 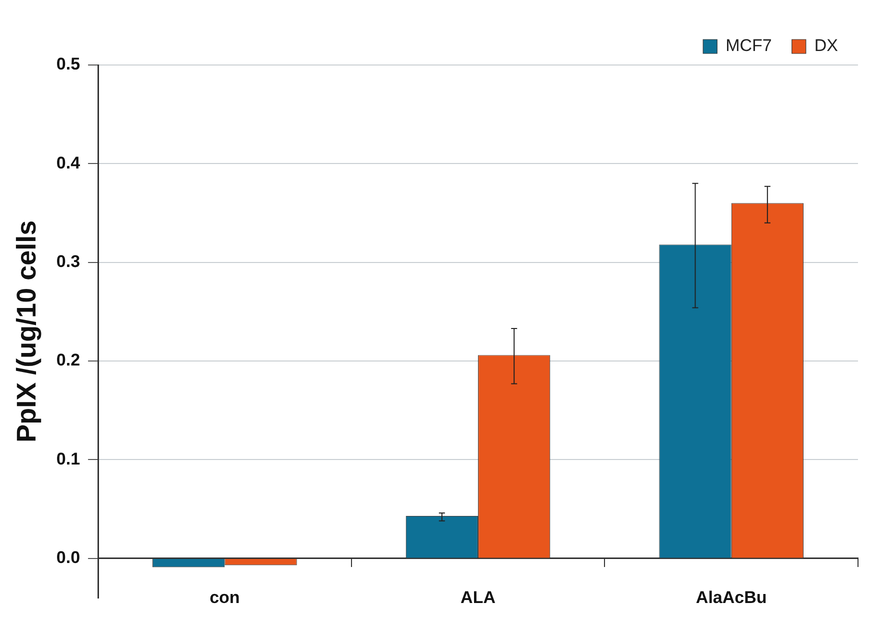 I want to click on legend-label: MCF7, so click(x=749, y=46).